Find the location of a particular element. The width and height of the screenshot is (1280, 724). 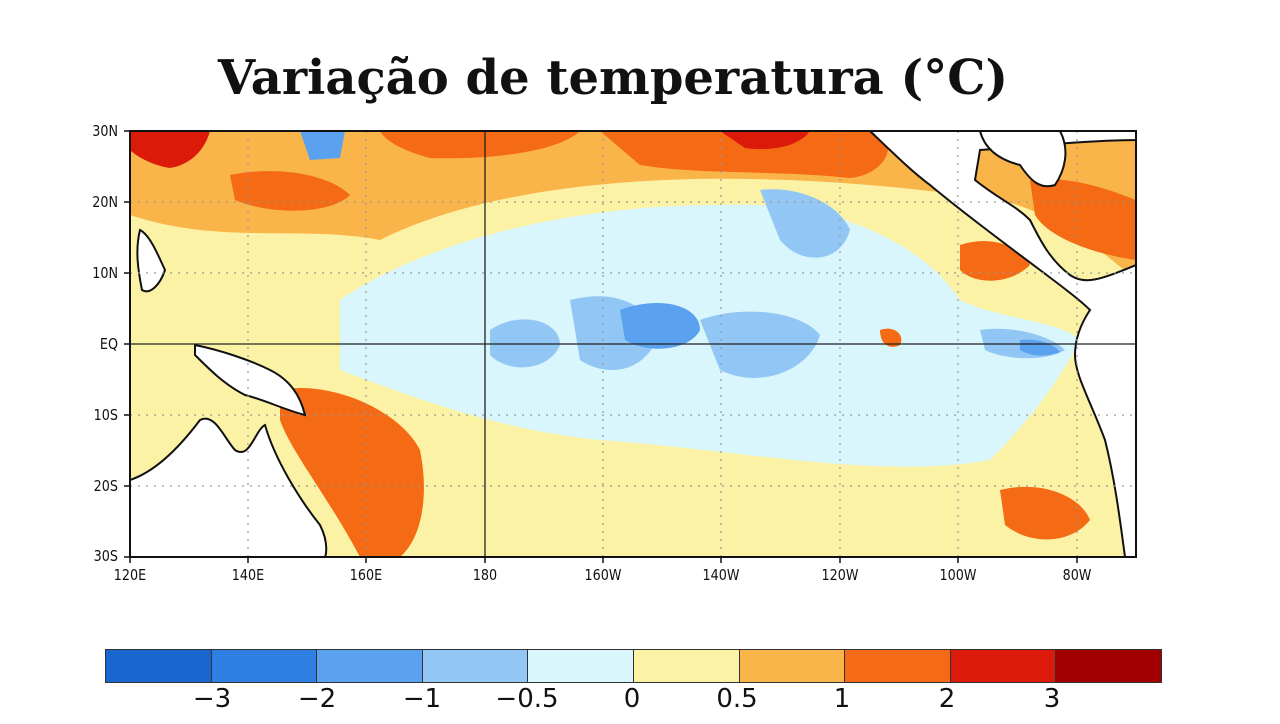

lon-label-140e: 140E is located at coordinates (248, 575).